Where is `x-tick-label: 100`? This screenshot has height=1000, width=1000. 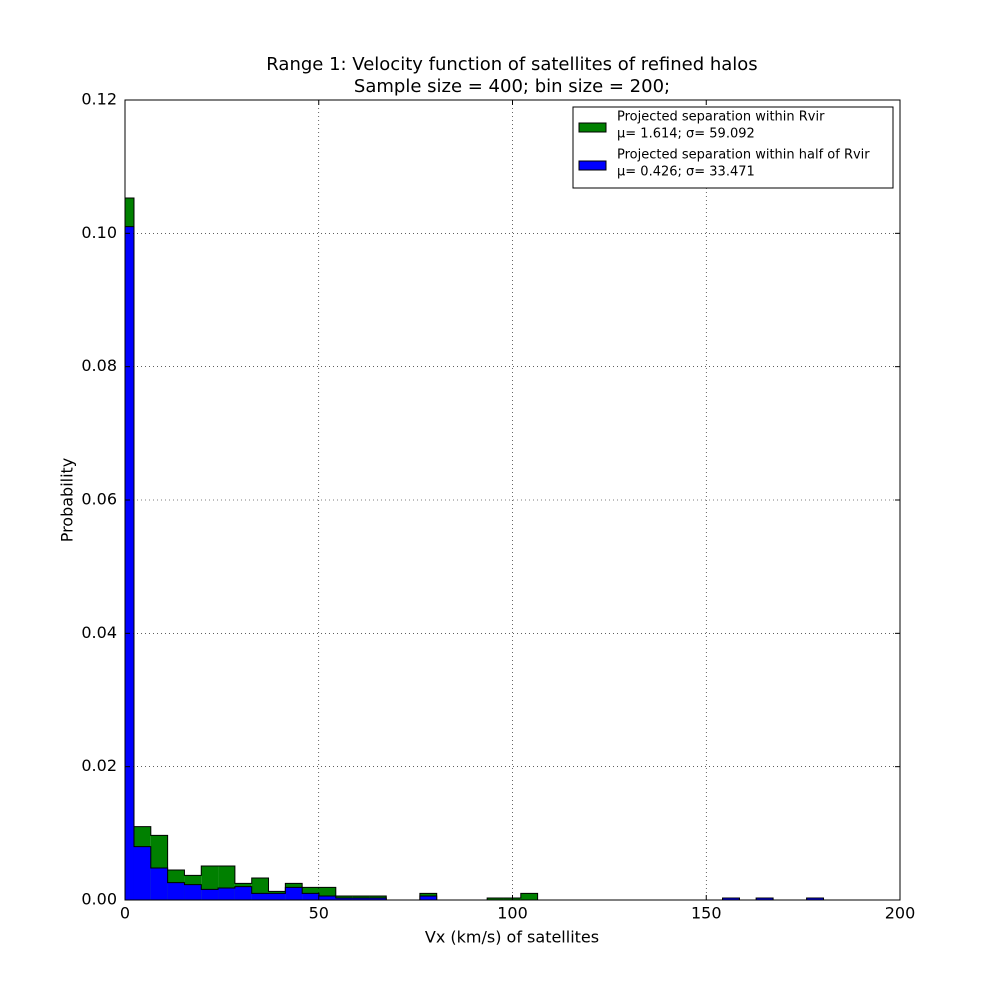 x-tick-label: 100 is located at coordinates (512, 913).